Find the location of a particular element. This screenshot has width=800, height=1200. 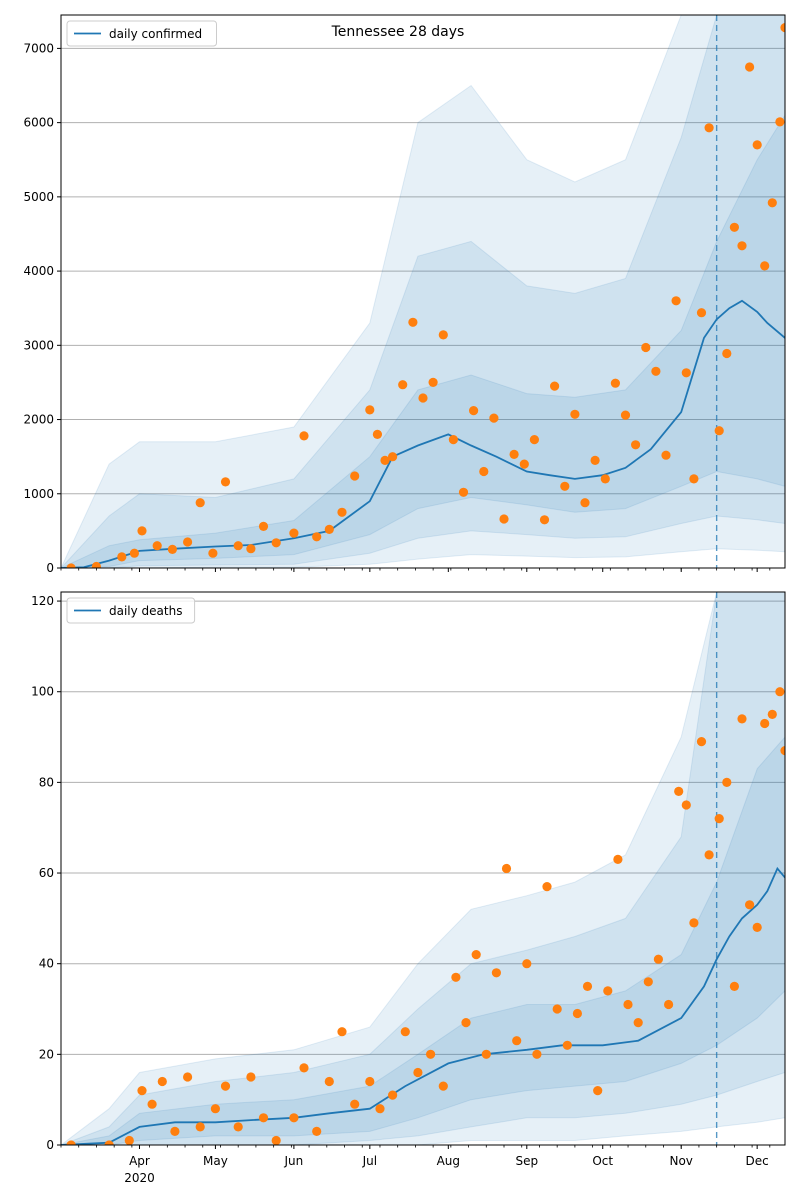

x-tick-label: Aug is located at coordinates (448, 1161).